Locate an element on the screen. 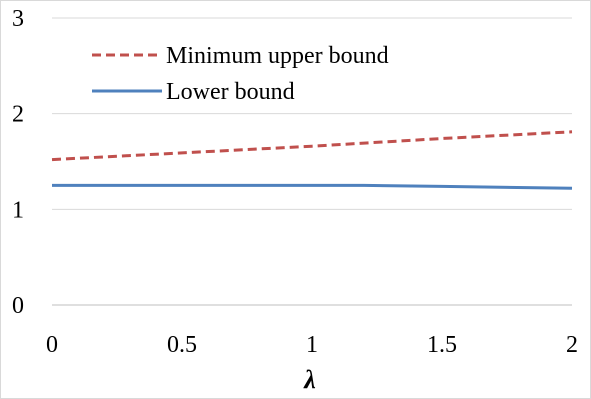 The height and width of the screenshot is (399, 591). legend-label-lower-bound: Lower bound is located at coordinates (230, 92).